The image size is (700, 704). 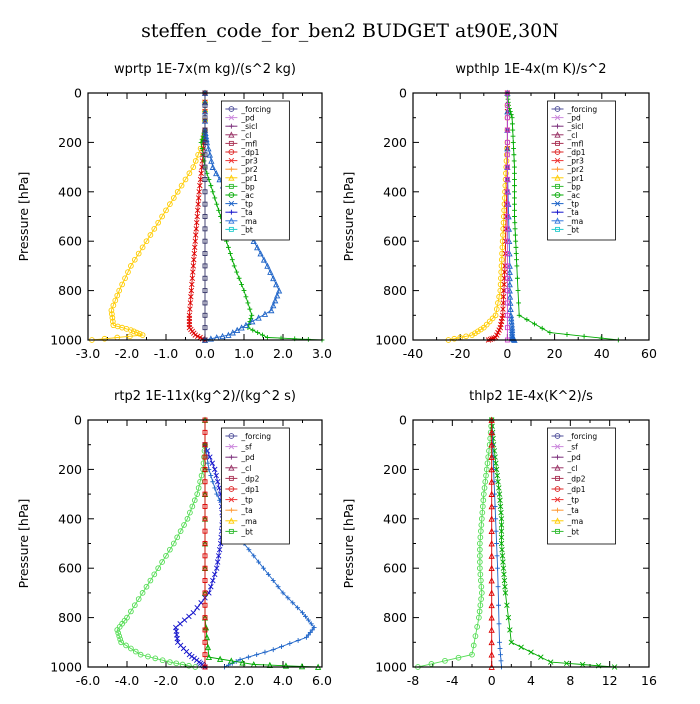 What do you see at coordinates (395, 142) in the screenshot?
I see `y-tick-label: 200` at bounding box center [395, 142].